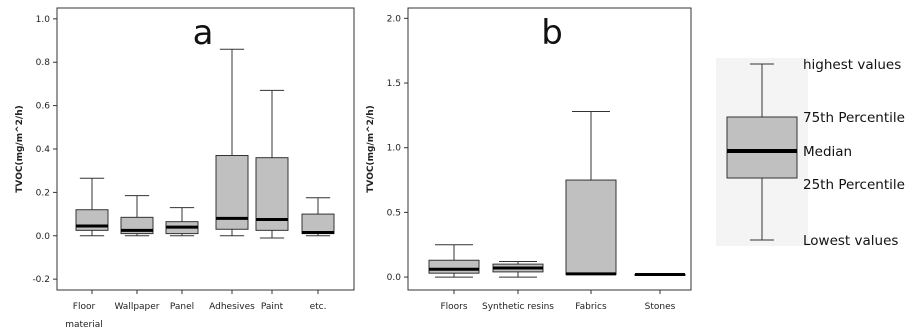  I want to click on legend-q1-label: 25th Percentile, so click(854, 185).